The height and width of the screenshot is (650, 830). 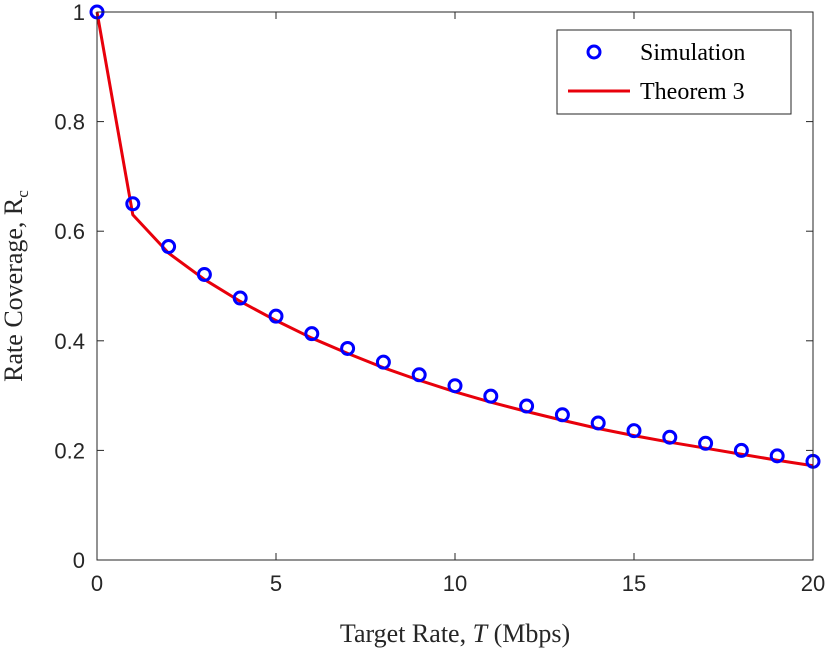 I want to click on x-axis-title-part-1: Target Rate,, so click(x=406, y=633).